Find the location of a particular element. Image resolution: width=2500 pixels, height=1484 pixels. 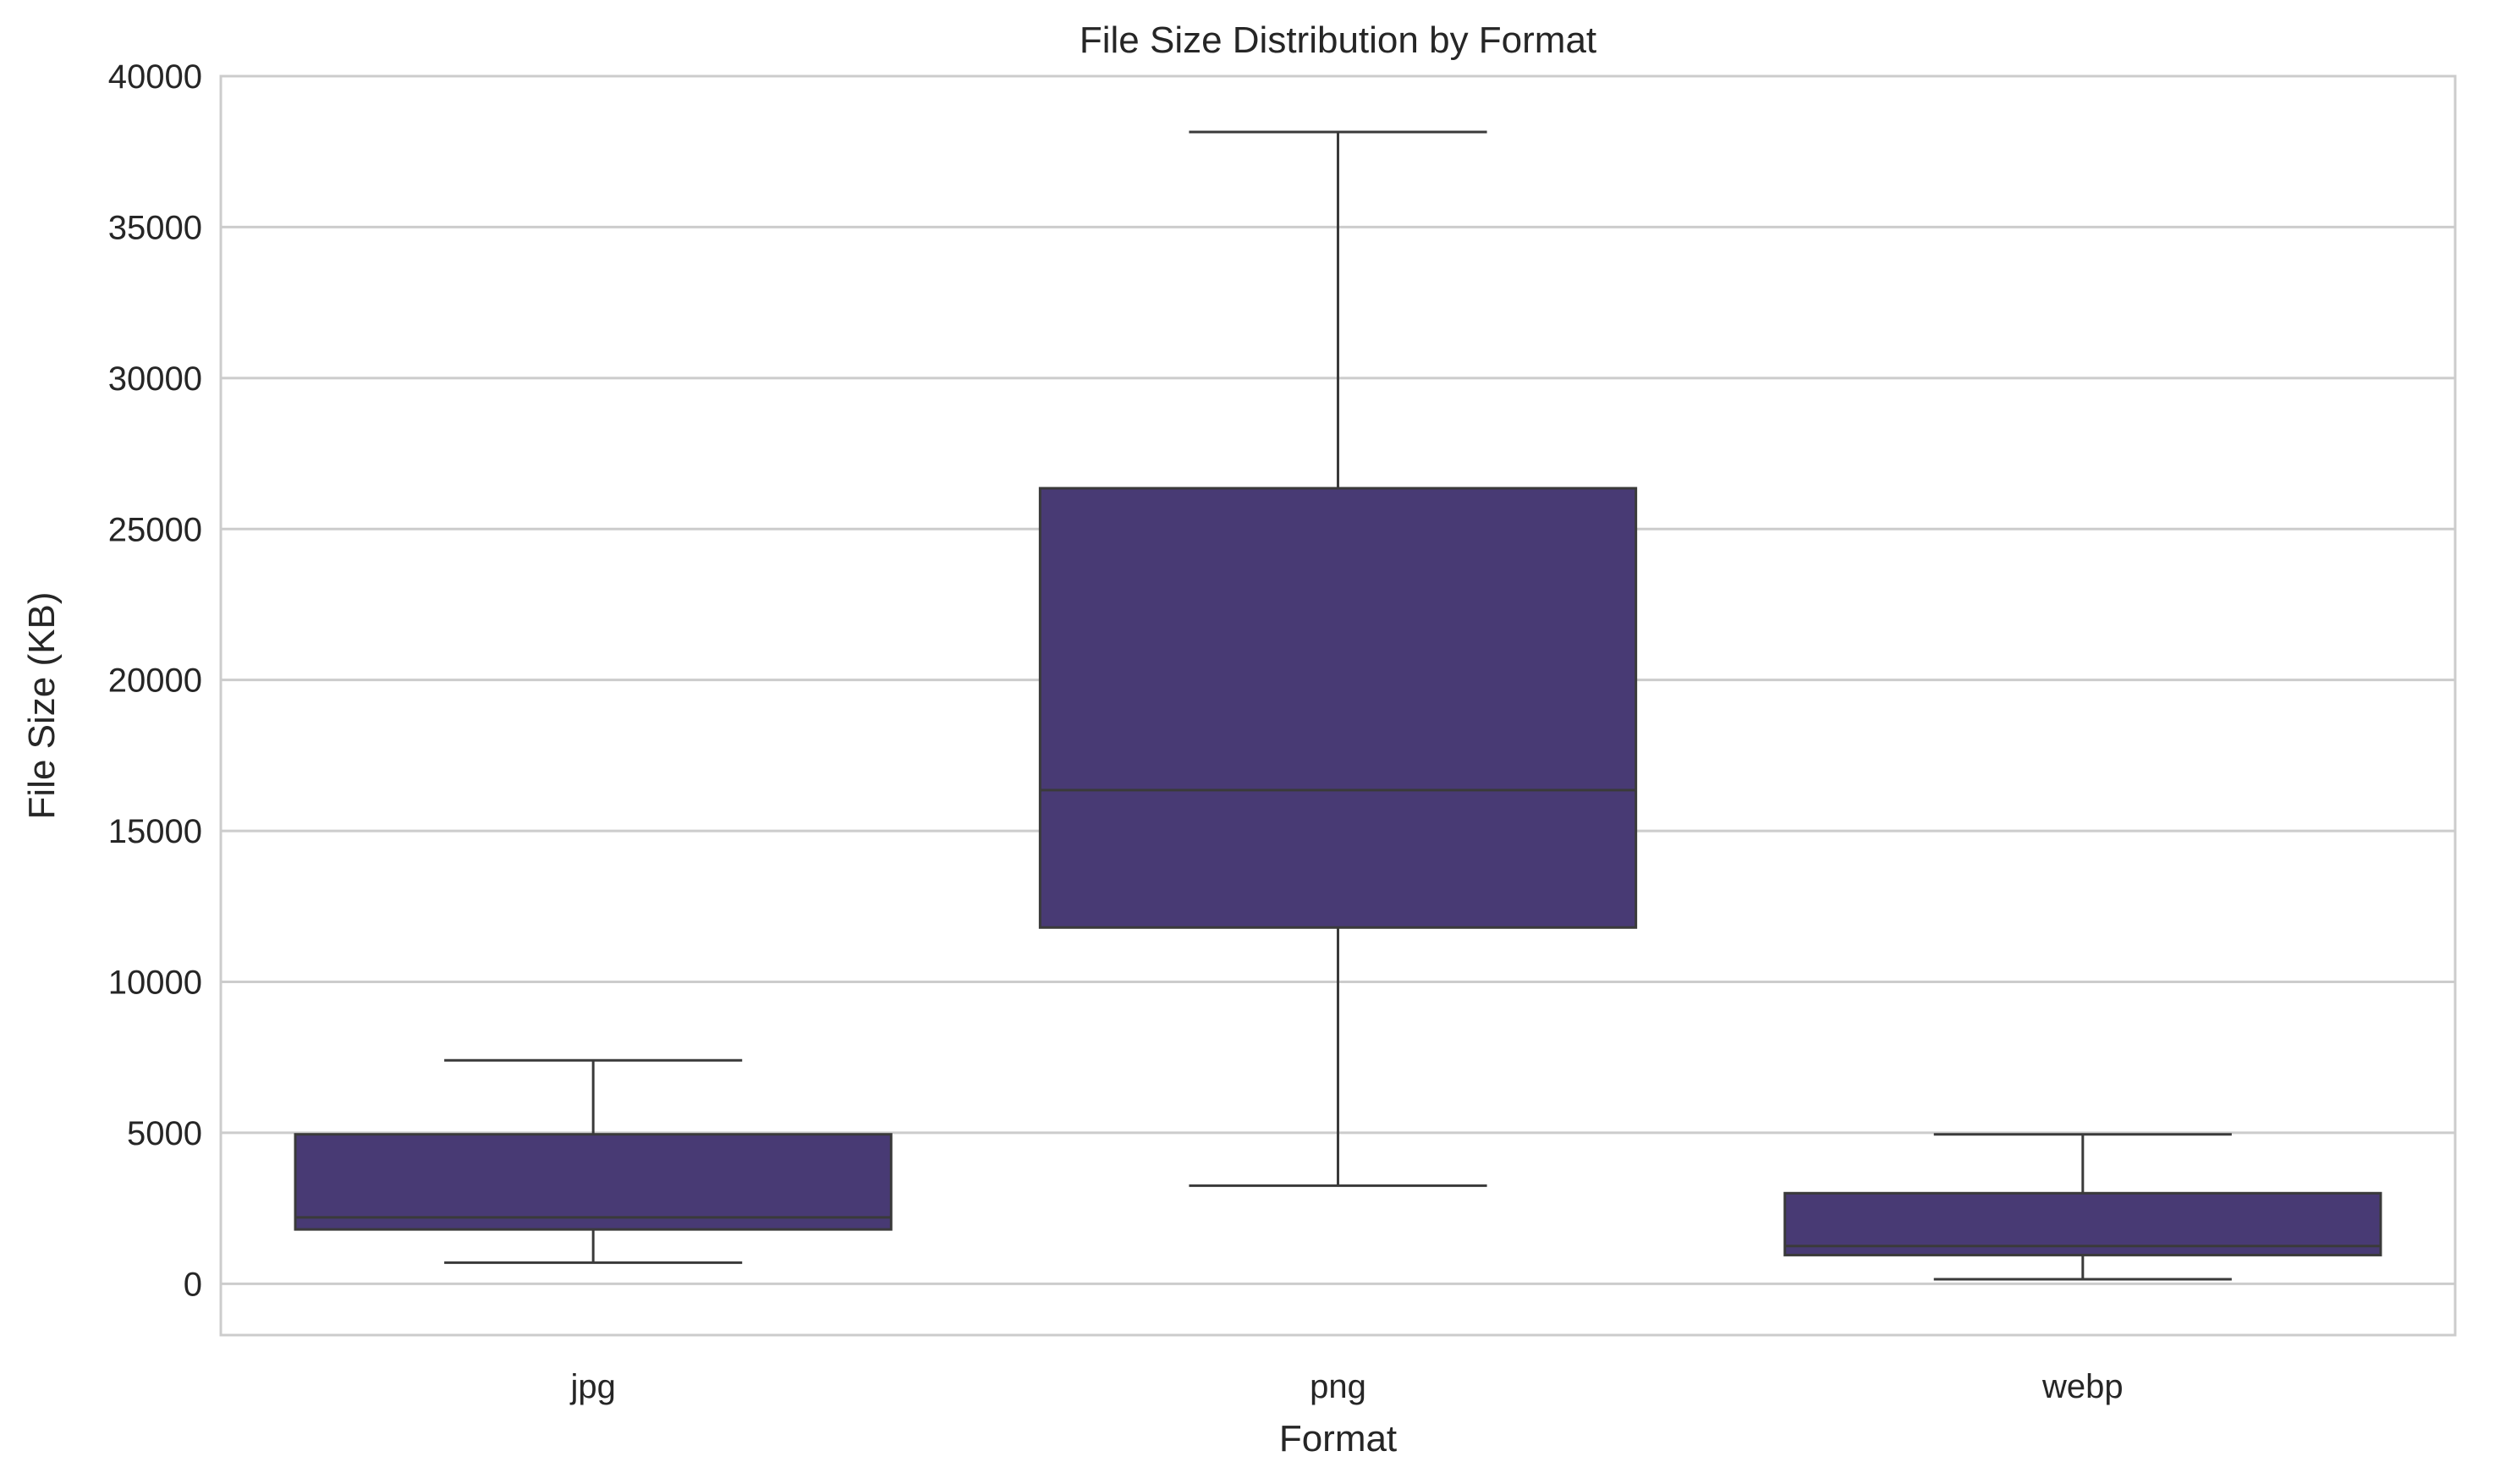

y-tick-label: 20000 is located at coordinates (155, 681).